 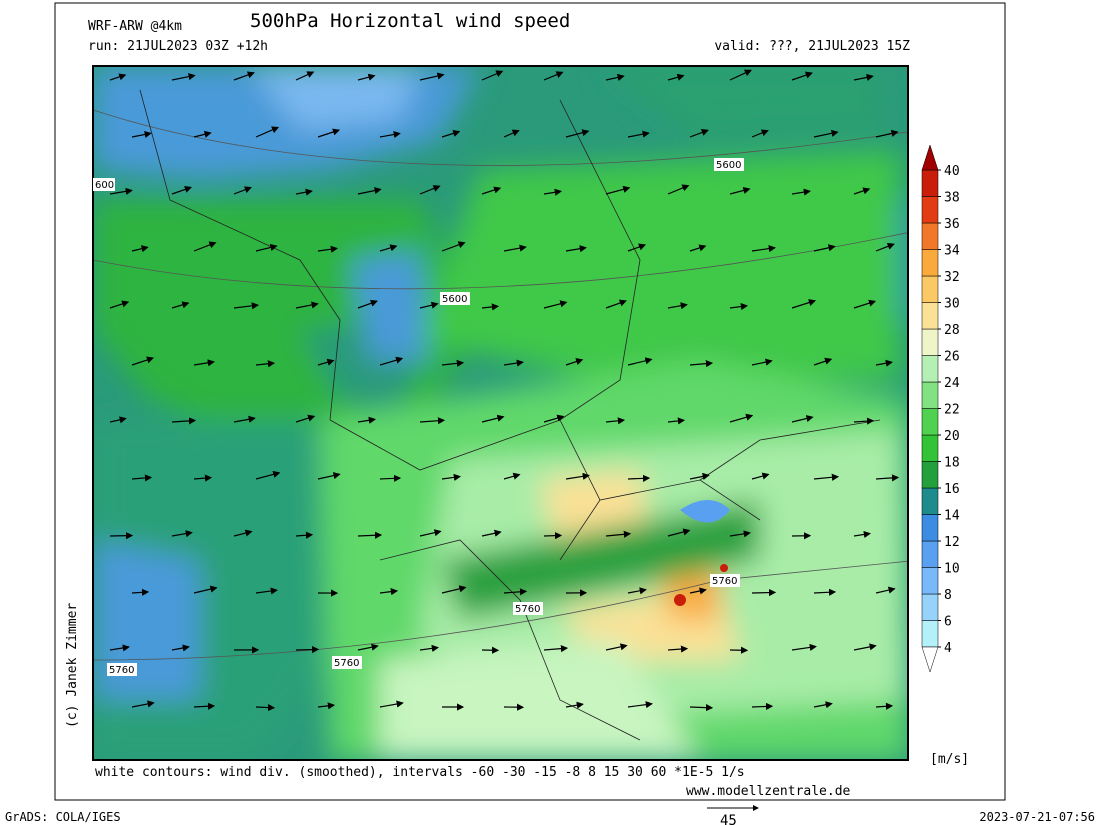 What do you see at coordinates (952, 569) in the screenshot?
I see `colorbar-tick-label: 10` at bounding box center [952, 569].